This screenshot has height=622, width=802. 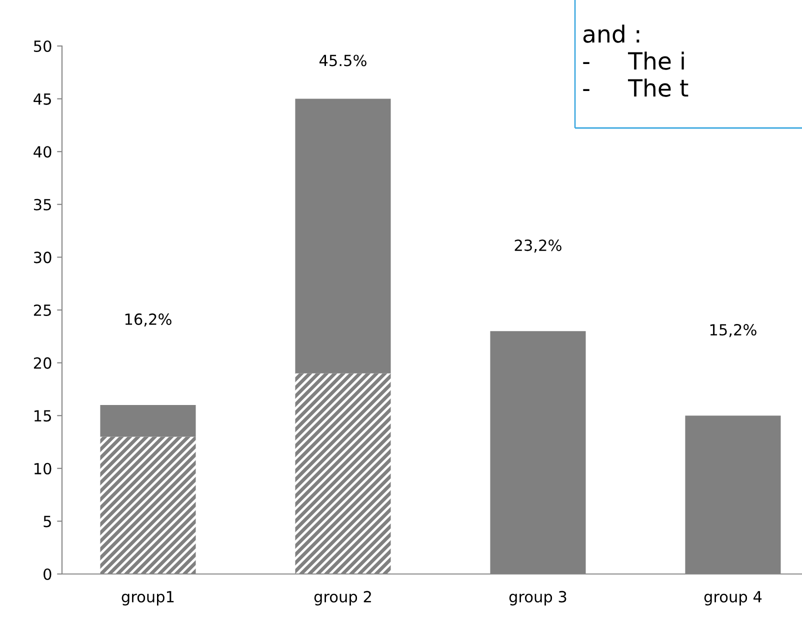 I want to click on y-tick-label: 50, so click(x=43, y=46).